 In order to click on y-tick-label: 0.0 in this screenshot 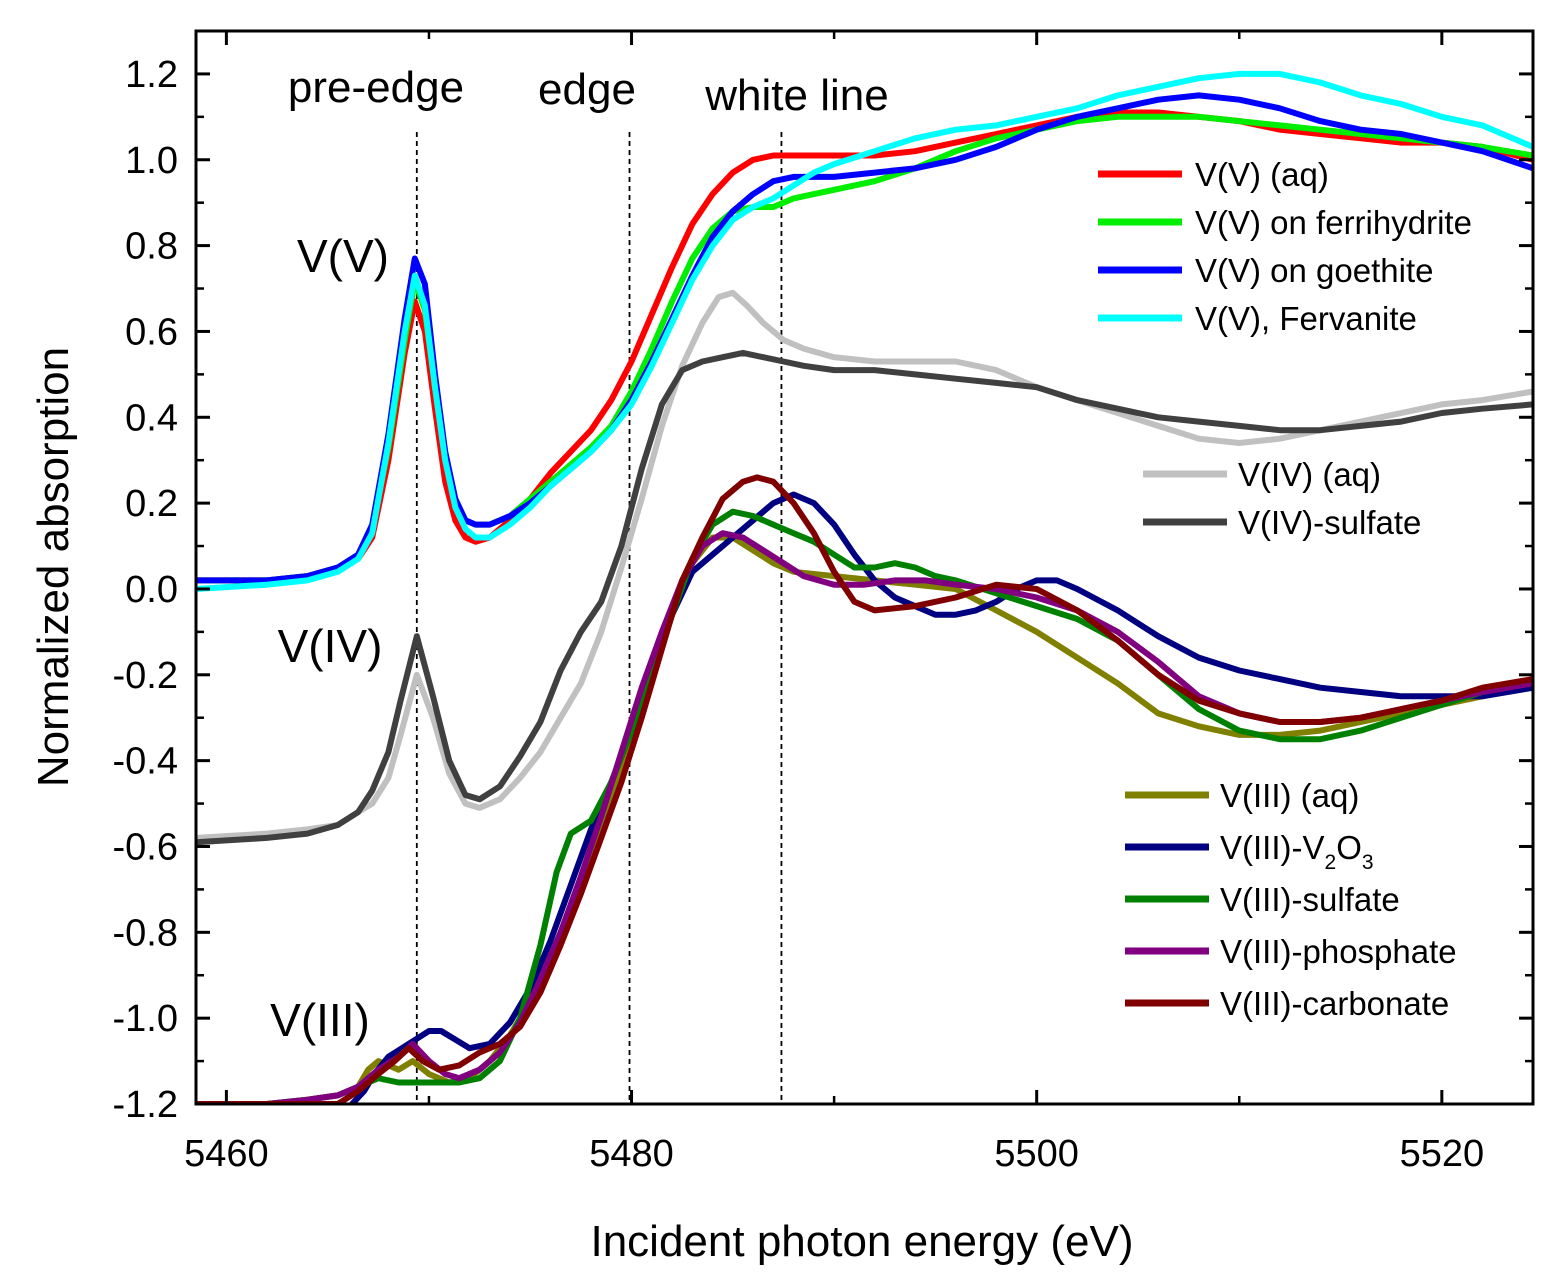, I will do `click(151, 590)`.